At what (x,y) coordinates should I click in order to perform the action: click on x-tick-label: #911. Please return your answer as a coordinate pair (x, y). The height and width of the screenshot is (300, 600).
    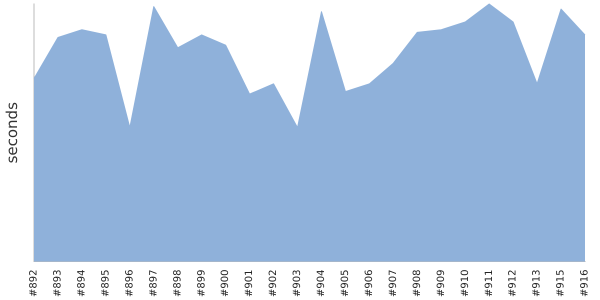
    Looking at the image, I should click on (489, 284).